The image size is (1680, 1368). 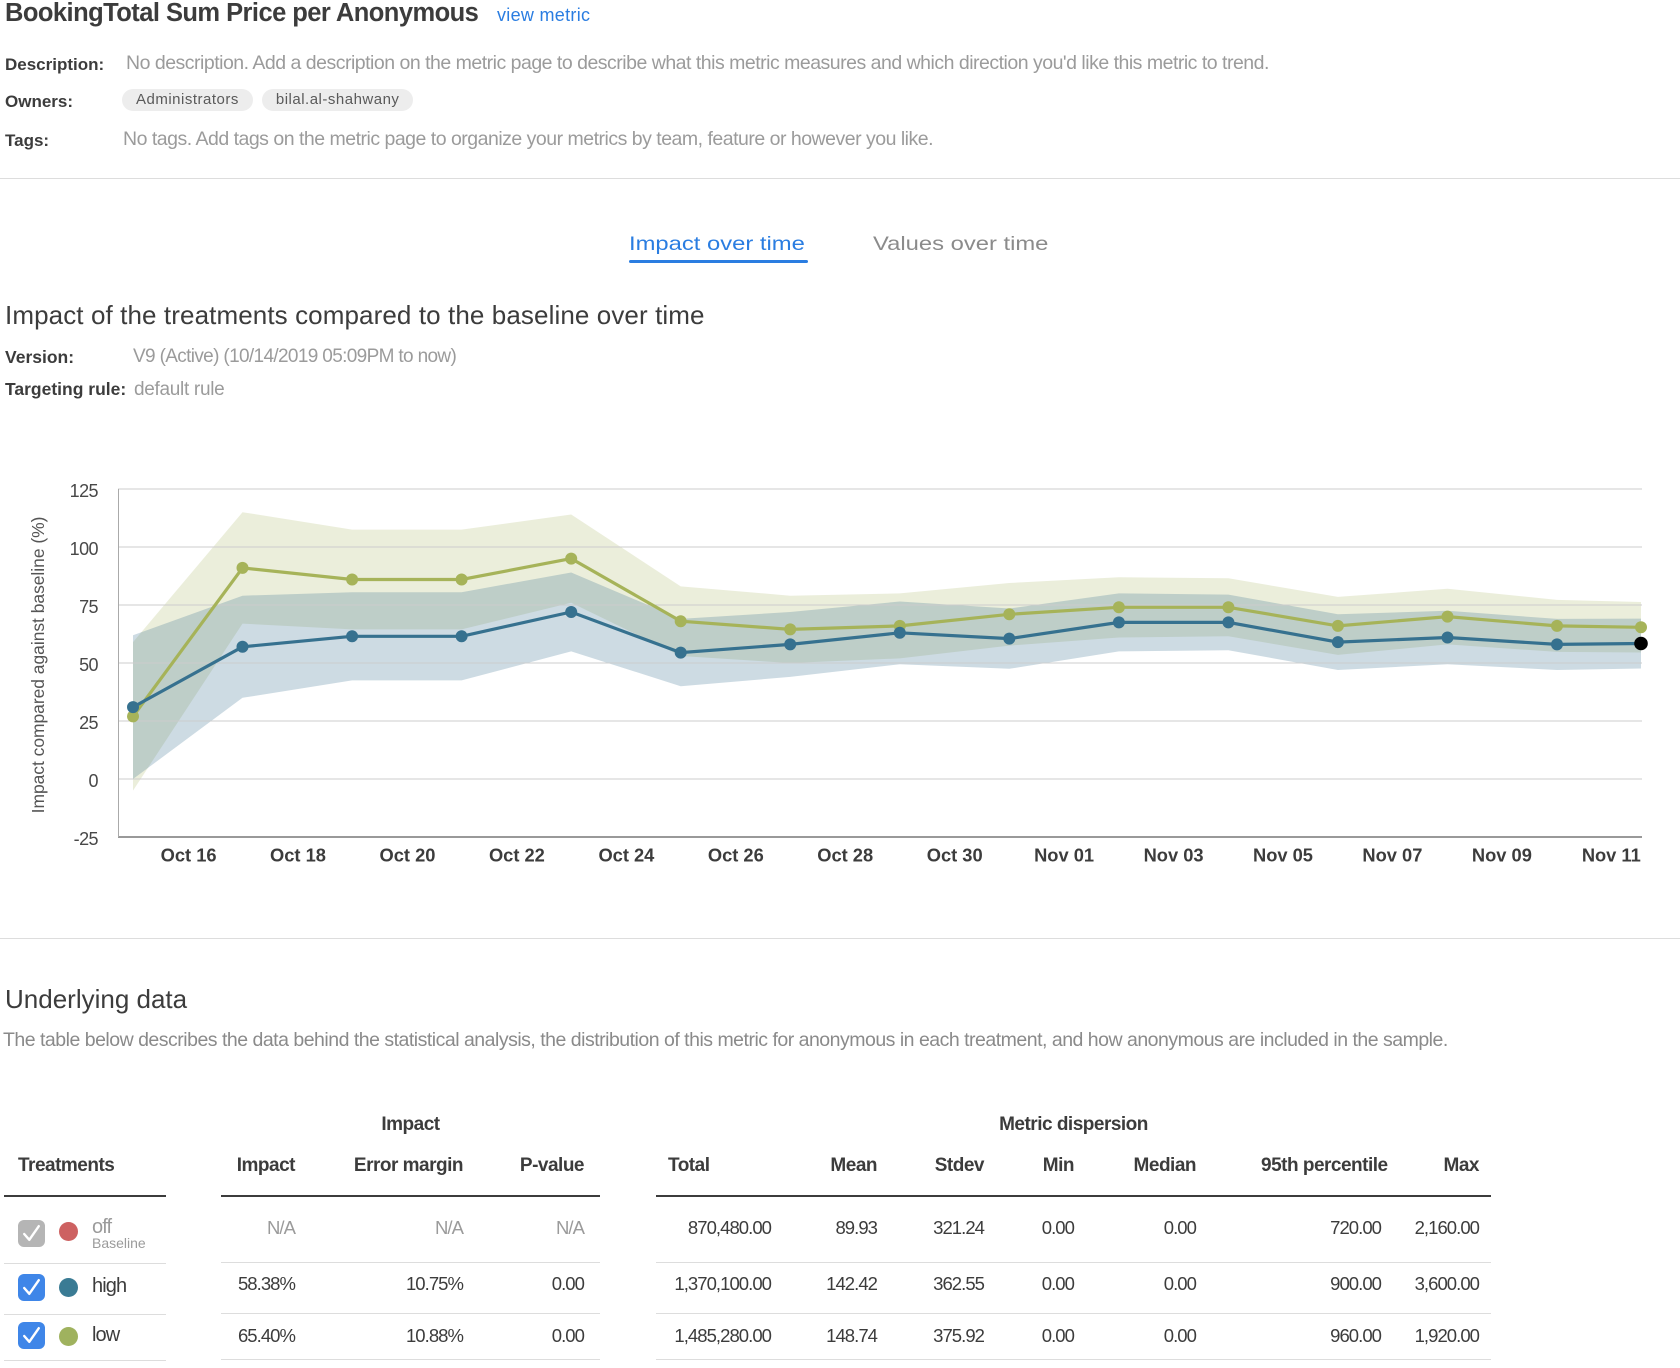 What do you see at coordinates (88, 665) in the screenshot?
I see `svg-text: 50` at bounding box center [88, 665].